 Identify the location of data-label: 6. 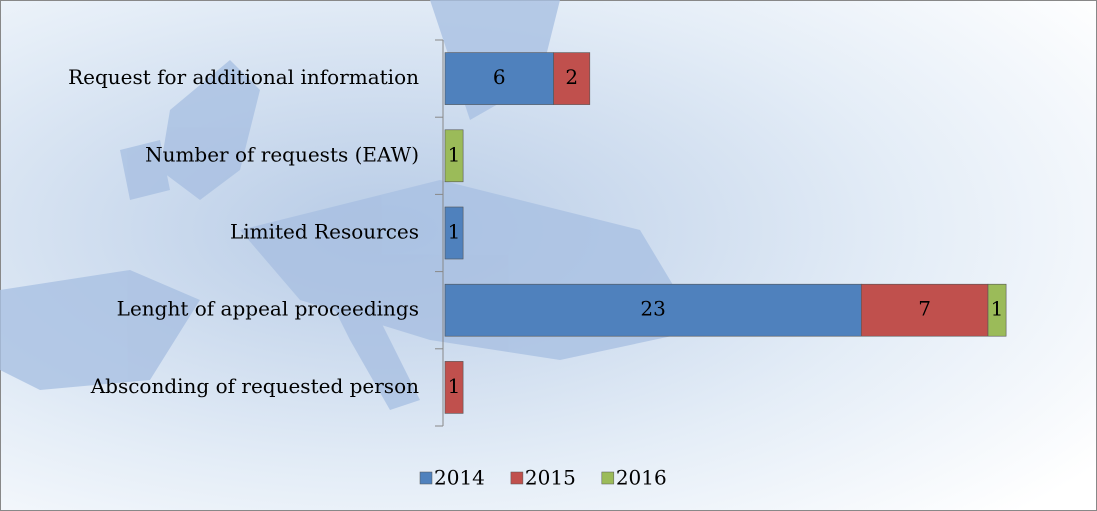
(499, 77).